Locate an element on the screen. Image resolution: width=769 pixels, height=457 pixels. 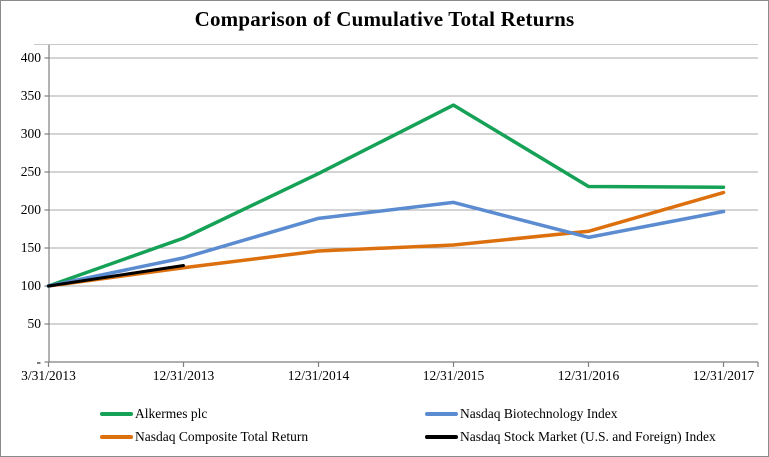
y-axis-tick-label: 250 is located at coordinates (30, 171).